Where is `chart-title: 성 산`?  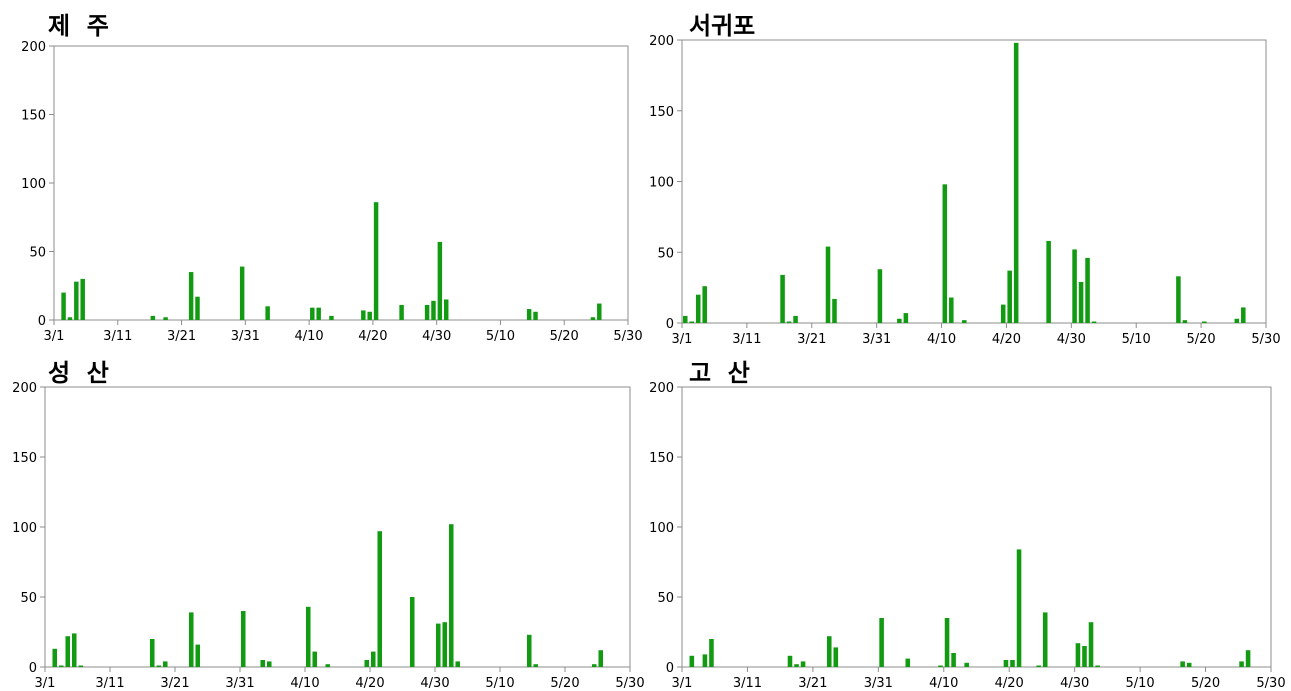 chart-title: 성 산 is located at coordinates (78, 373).